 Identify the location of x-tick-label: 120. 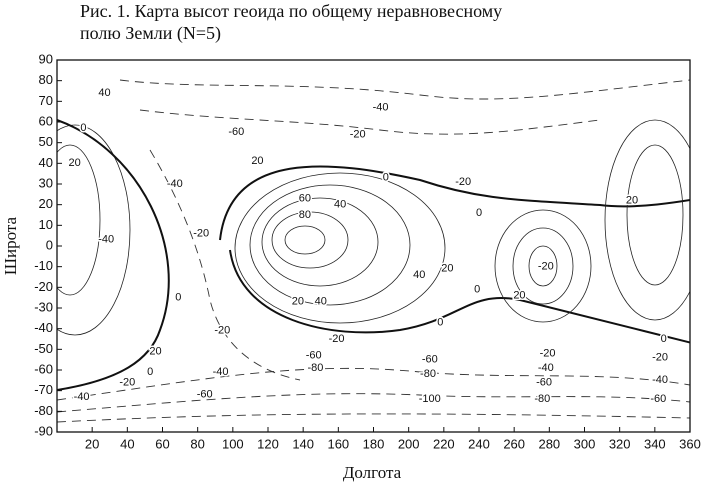
(268, 443).